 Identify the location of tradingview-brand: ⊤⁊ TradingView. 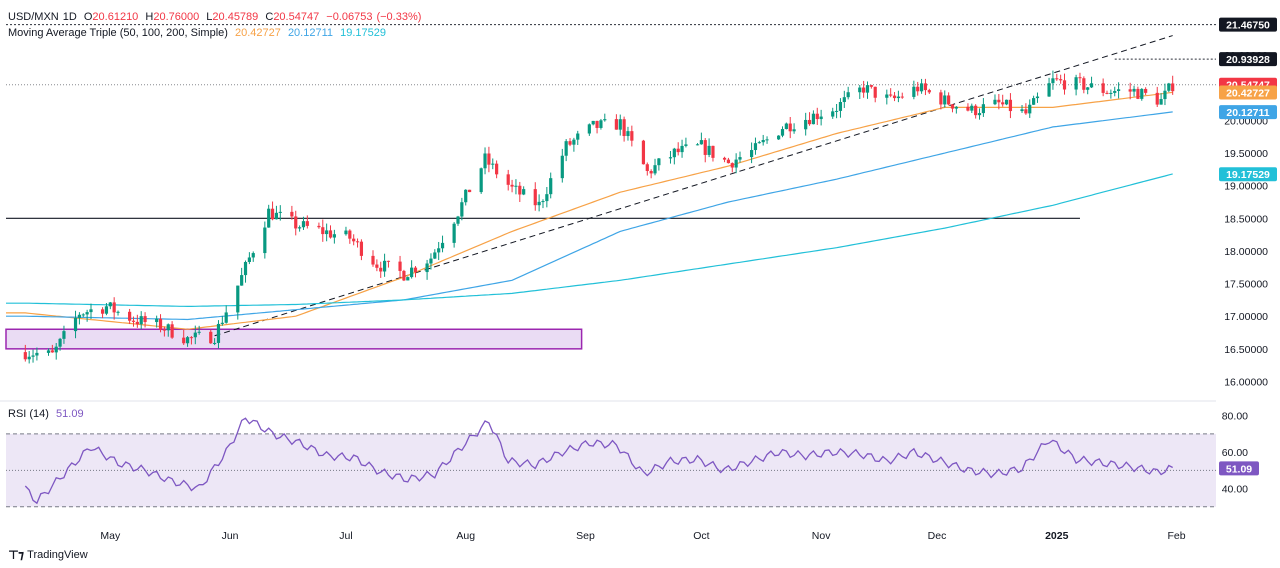
(48, 555).